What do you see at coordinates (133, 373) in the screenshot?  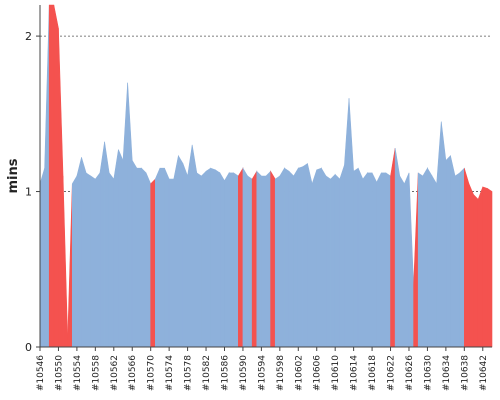 I see `x-tick-label: #10566` at bounding box center [133, 373].